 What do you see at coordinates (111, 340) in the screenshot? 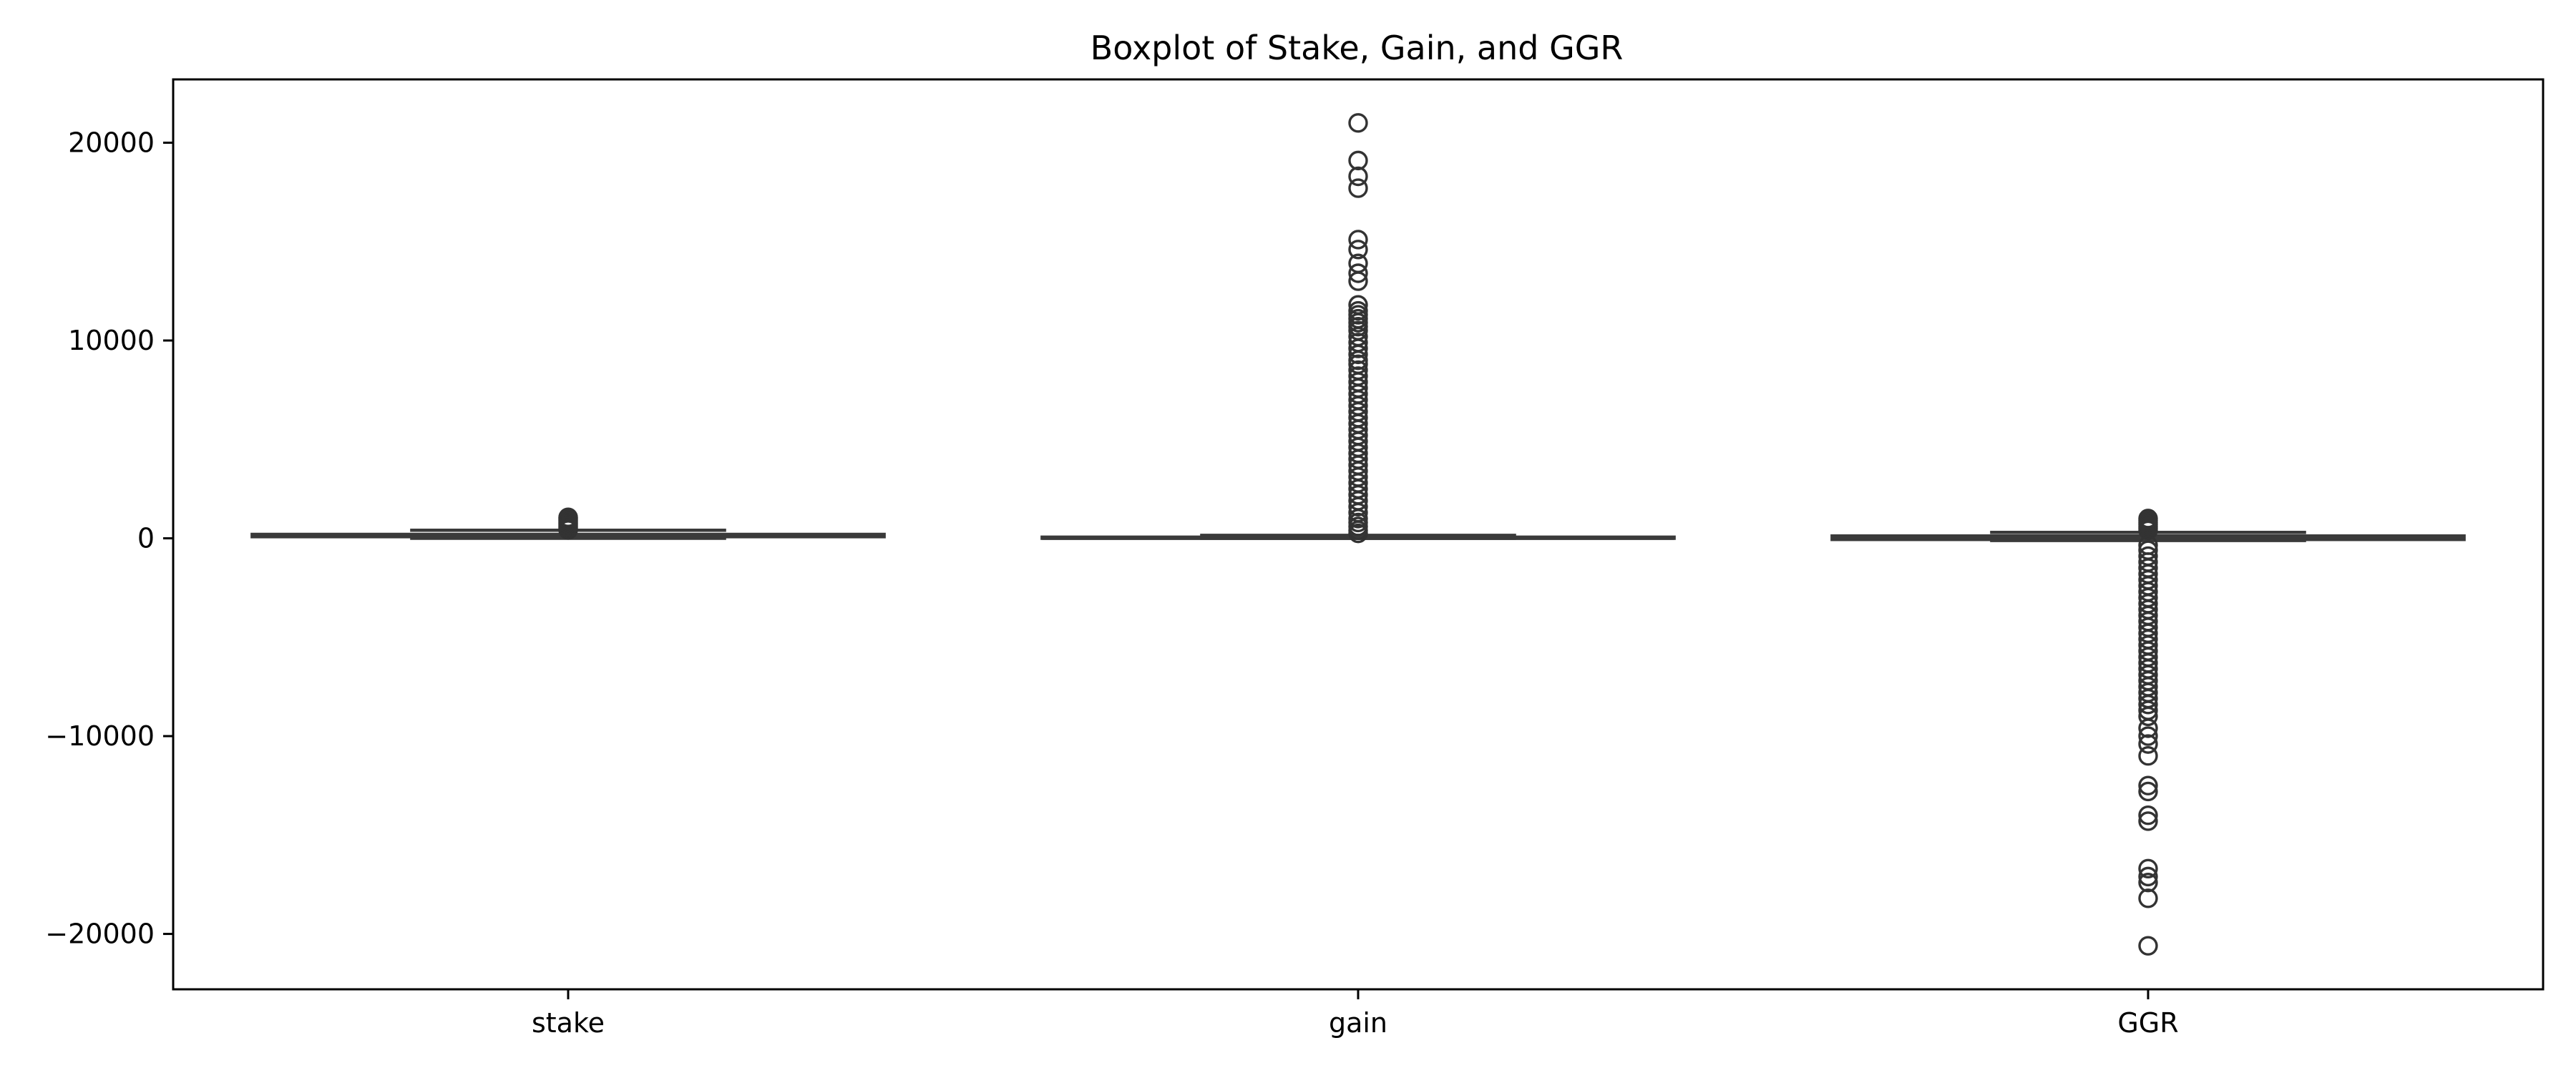
I see `y-tick-label: 10000` at bounding box center [111, 340].